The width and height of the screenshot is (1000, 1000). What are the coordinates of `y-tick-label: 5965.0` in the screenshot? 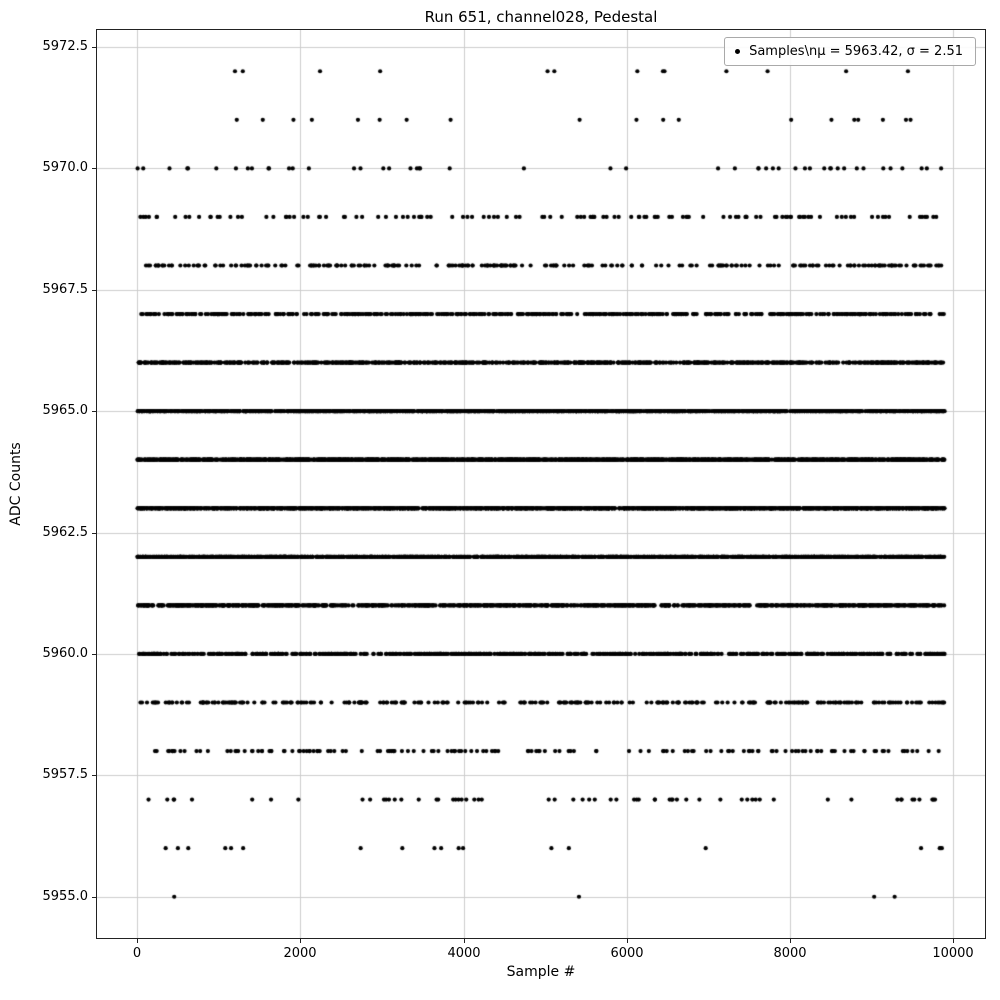 It's located at (65, 410).